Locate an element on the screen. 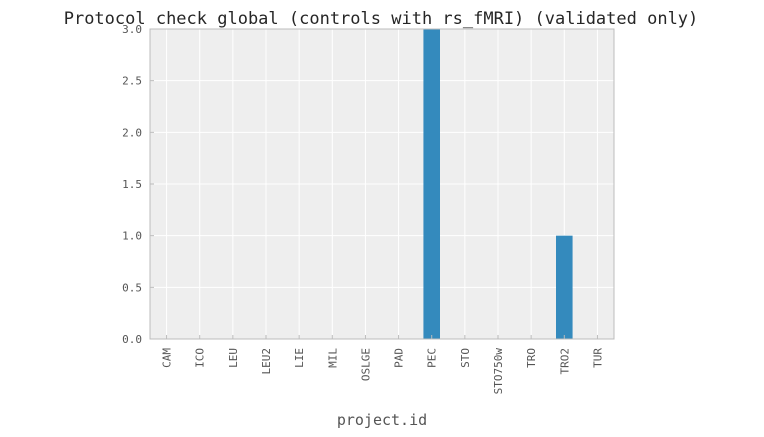 The width and height of the screenshot is (764, 437). x-tick-label: LIE is located at coordinates (299, 358).